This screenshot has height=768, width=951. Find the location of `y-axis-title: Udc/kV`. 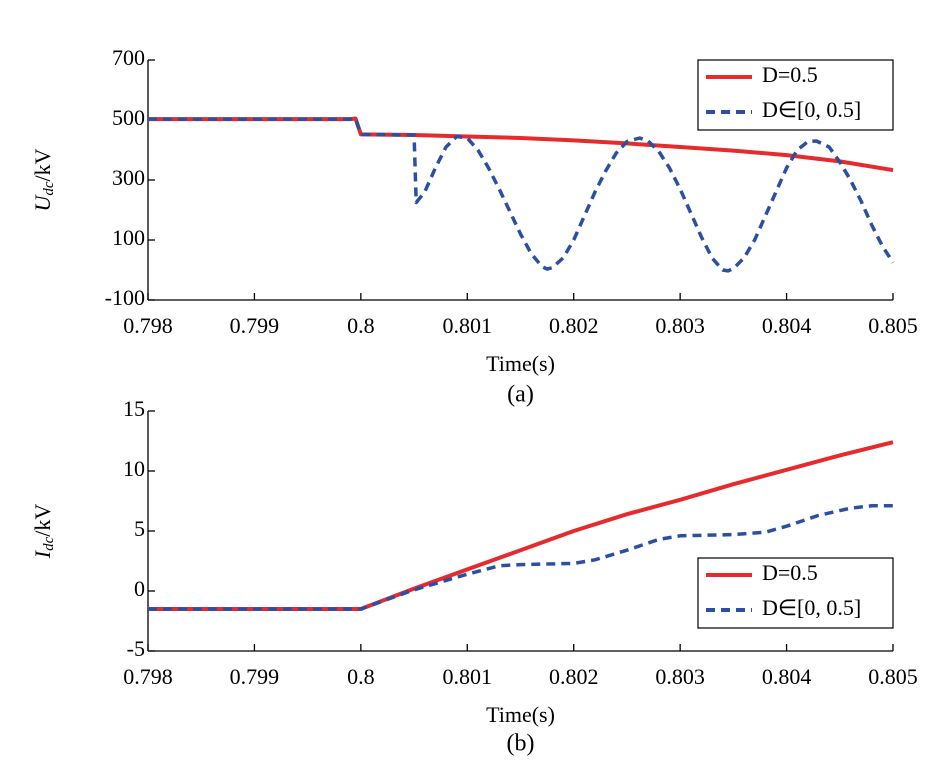

y-axis-title: Udc/kV is located at coordinates (43, 179).